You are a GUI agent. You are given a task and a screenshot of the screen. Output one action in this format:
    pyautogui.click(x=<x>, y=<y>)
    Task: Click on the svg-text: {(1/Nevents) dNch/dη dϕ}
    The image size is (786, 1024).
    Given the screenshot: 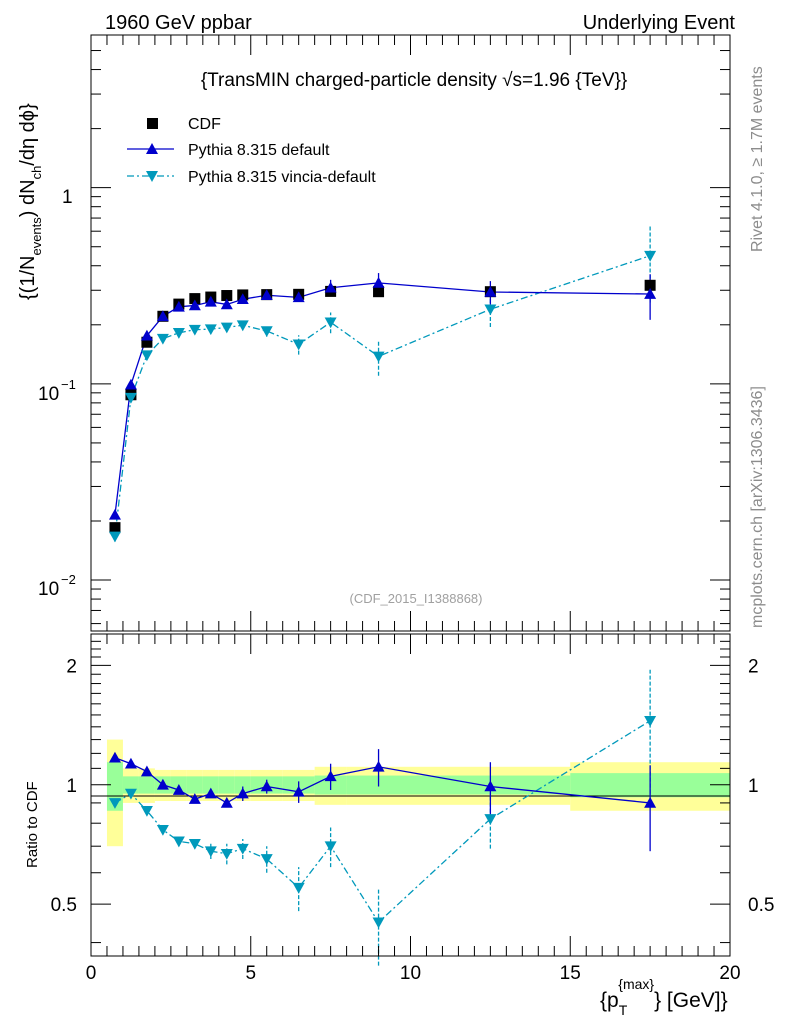 What is the action you would take?
    pyautogui.click(x=30, y=201)
    